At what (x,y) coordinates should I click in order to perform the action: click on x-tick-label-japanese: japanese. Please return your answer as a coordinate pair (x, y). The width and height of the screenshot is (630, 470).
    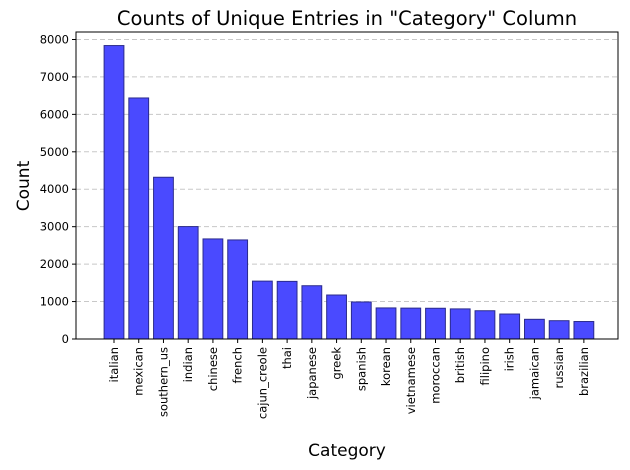
    Looking at the image, I should click on (312, 373).